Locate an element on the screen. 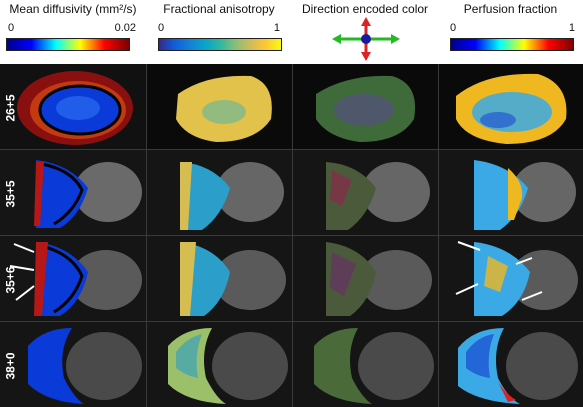 This screenshot has width=583, height=407. column-title-perfusion-fraction: Perfusion fraction is located at coordinates (510, 9).